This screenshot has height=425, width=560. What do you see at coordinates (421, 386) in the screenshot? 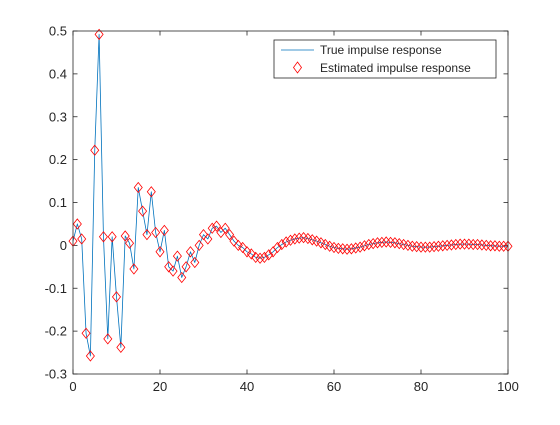
I see `x-tick-label: 80` at bounding box center [421, 386].